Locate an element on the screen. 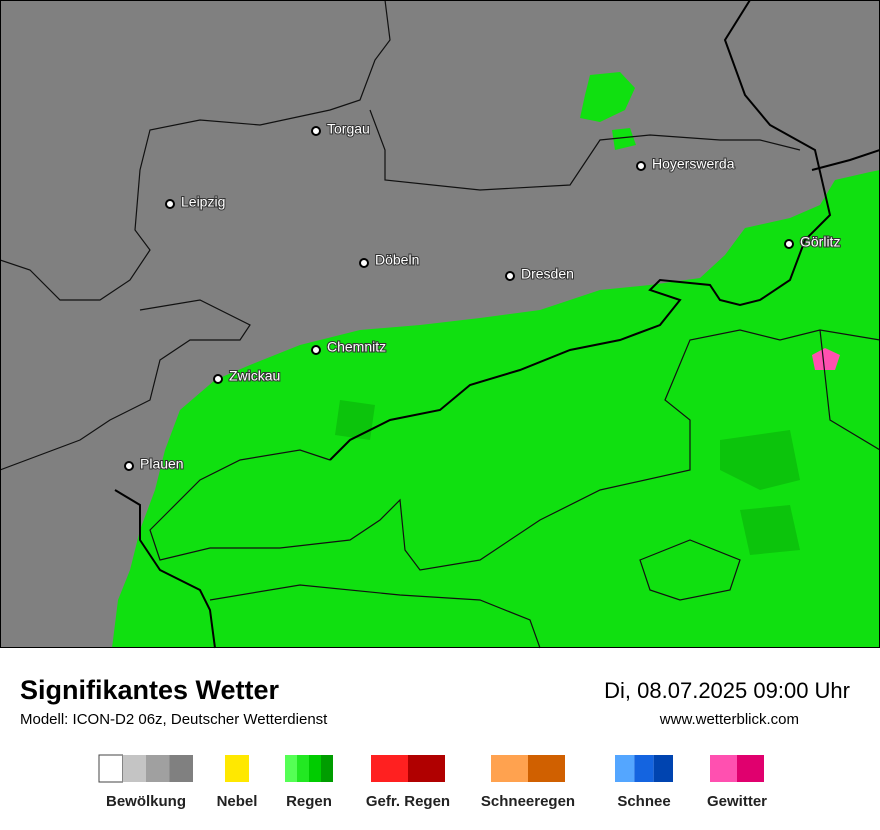 This screenshot has height=830, width=880. city-label: Döbeln is located at coordinates (397, 260).